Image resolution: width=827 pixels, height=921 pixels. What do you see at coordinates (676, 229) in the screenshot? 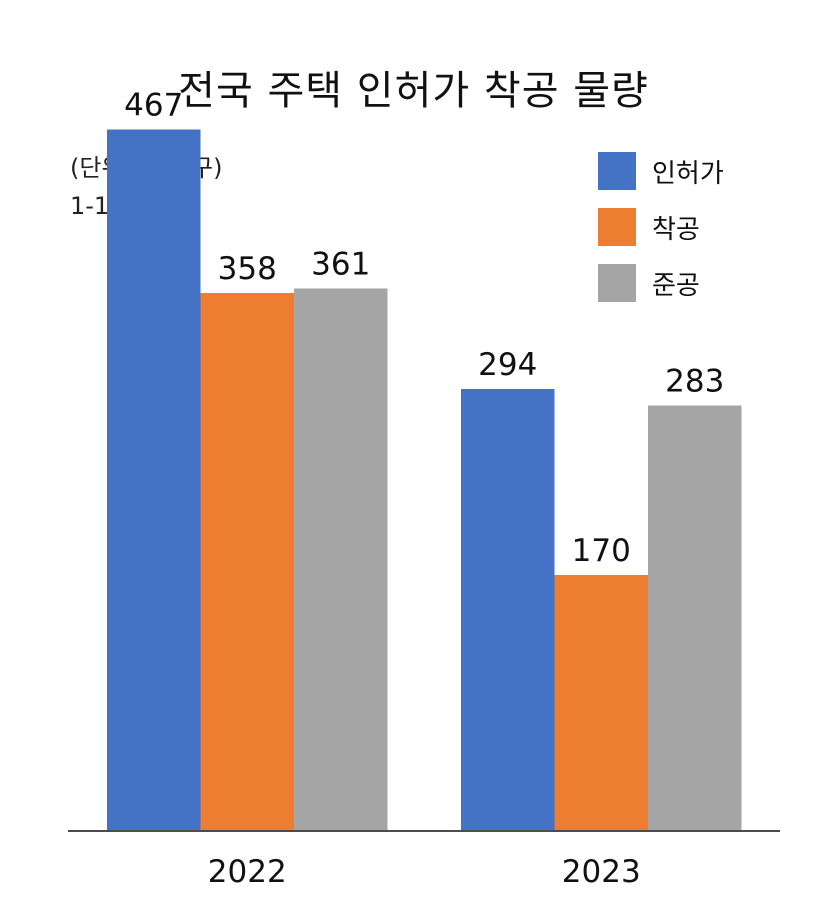
I see `legend-label-starts: 착공` at bounding box center [676, 229].